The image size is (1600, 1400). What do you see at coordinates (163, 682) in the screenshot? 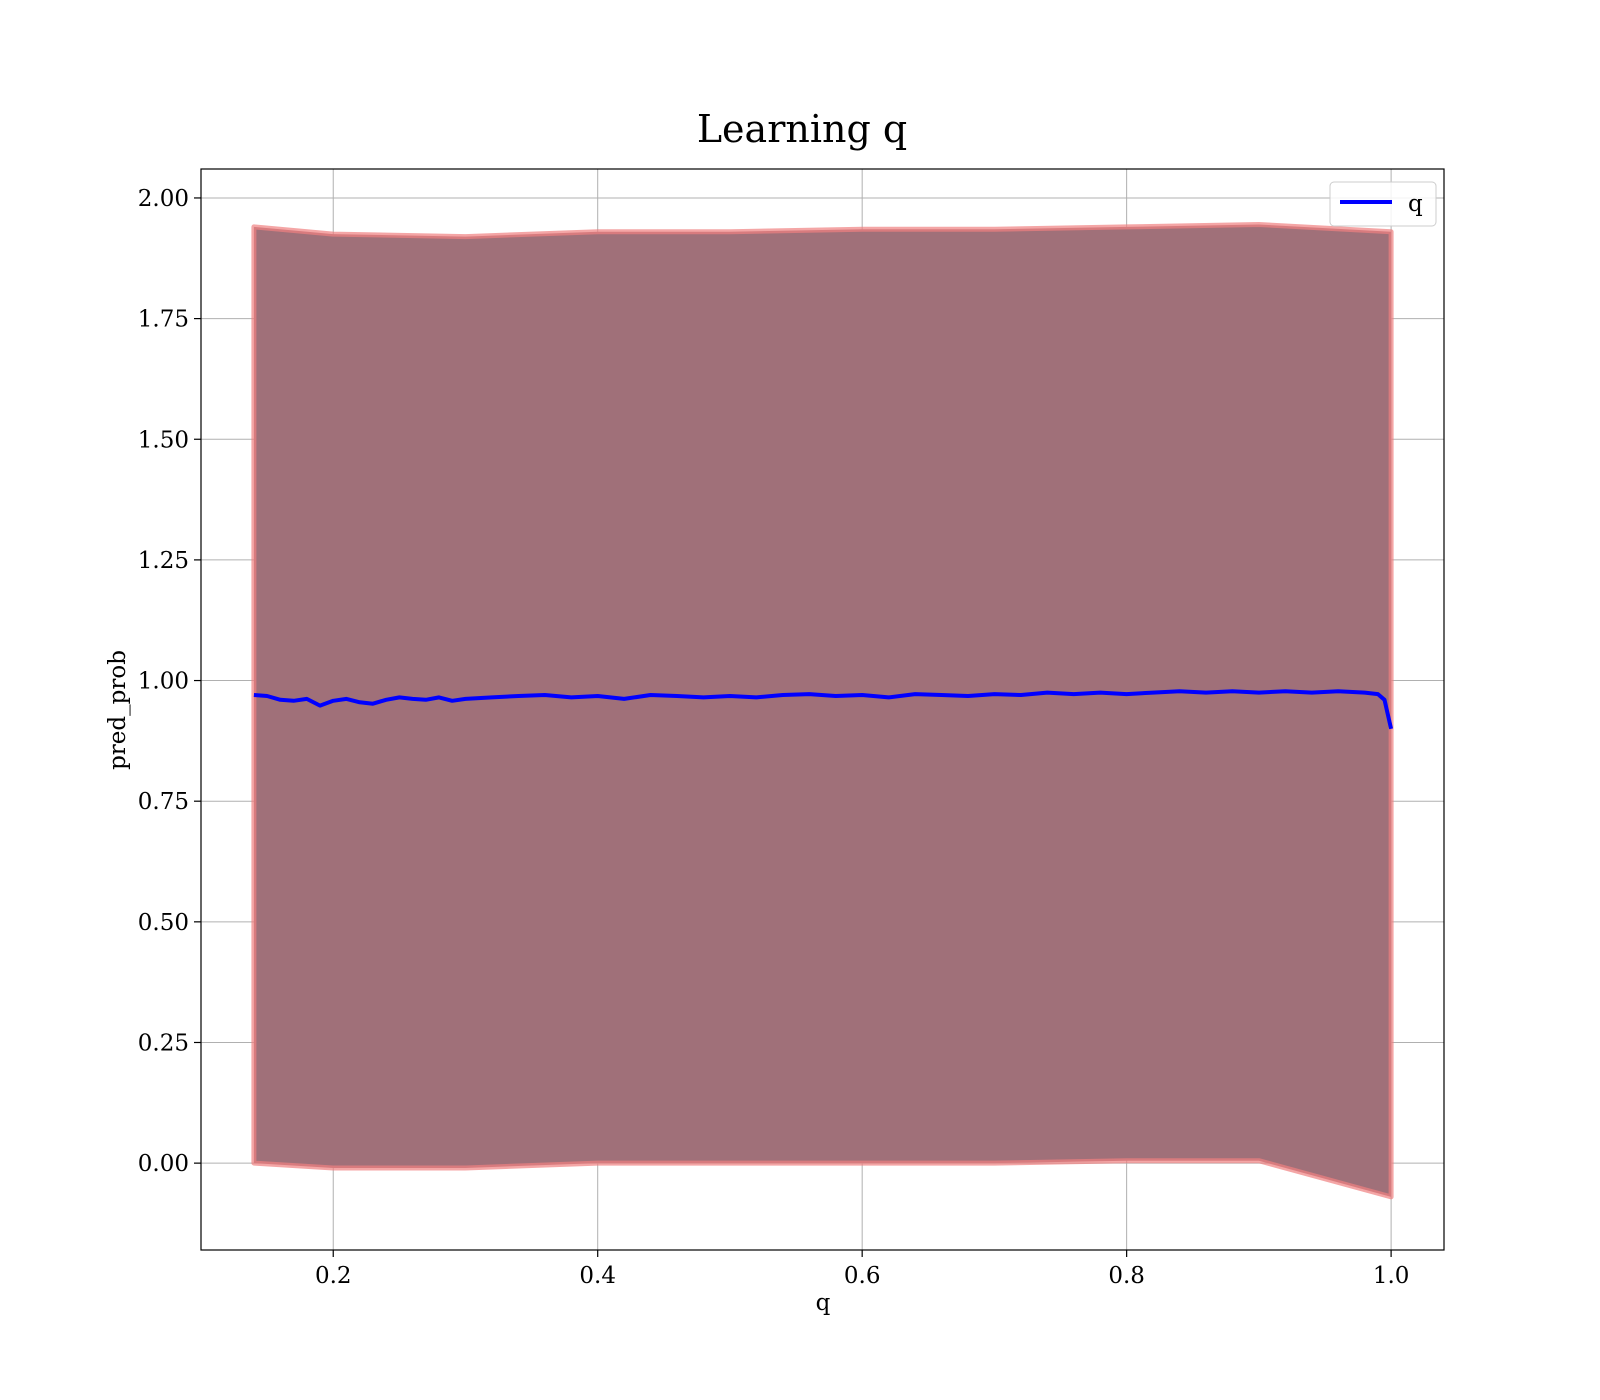
I see `y-tick-label: 1.00` at bounding box center [163, 682].